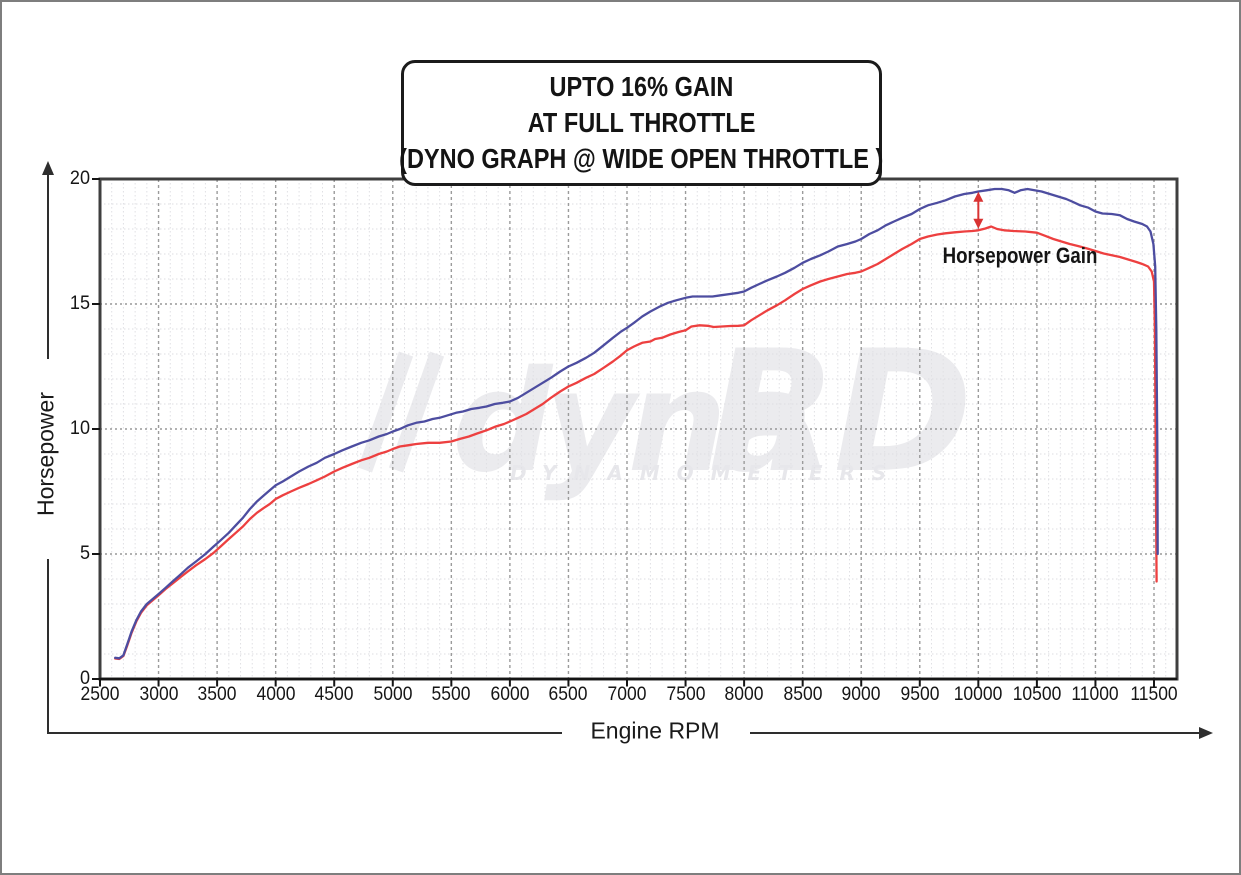 The width and height of the screenshot is (1241, 875). I want to click on y-tick-label: 10, so click(79, 428).